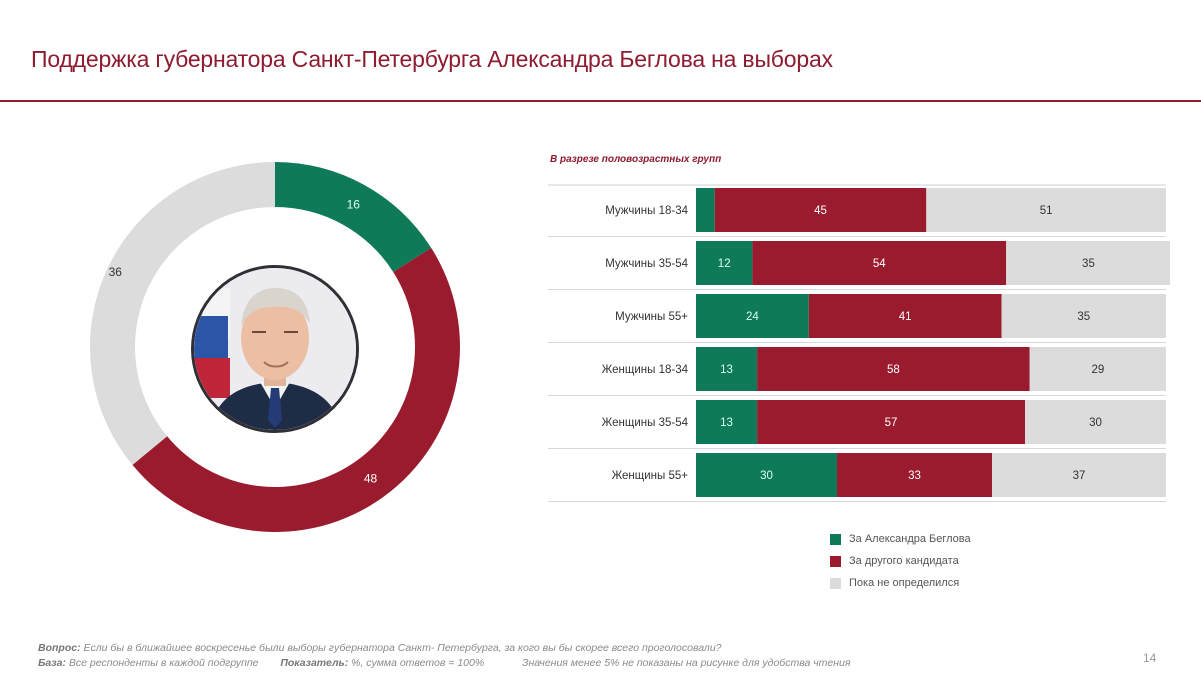  Describe the element at coordinates (116, 272) in the screenshot. I see `donut-value-label: 36` at that location.